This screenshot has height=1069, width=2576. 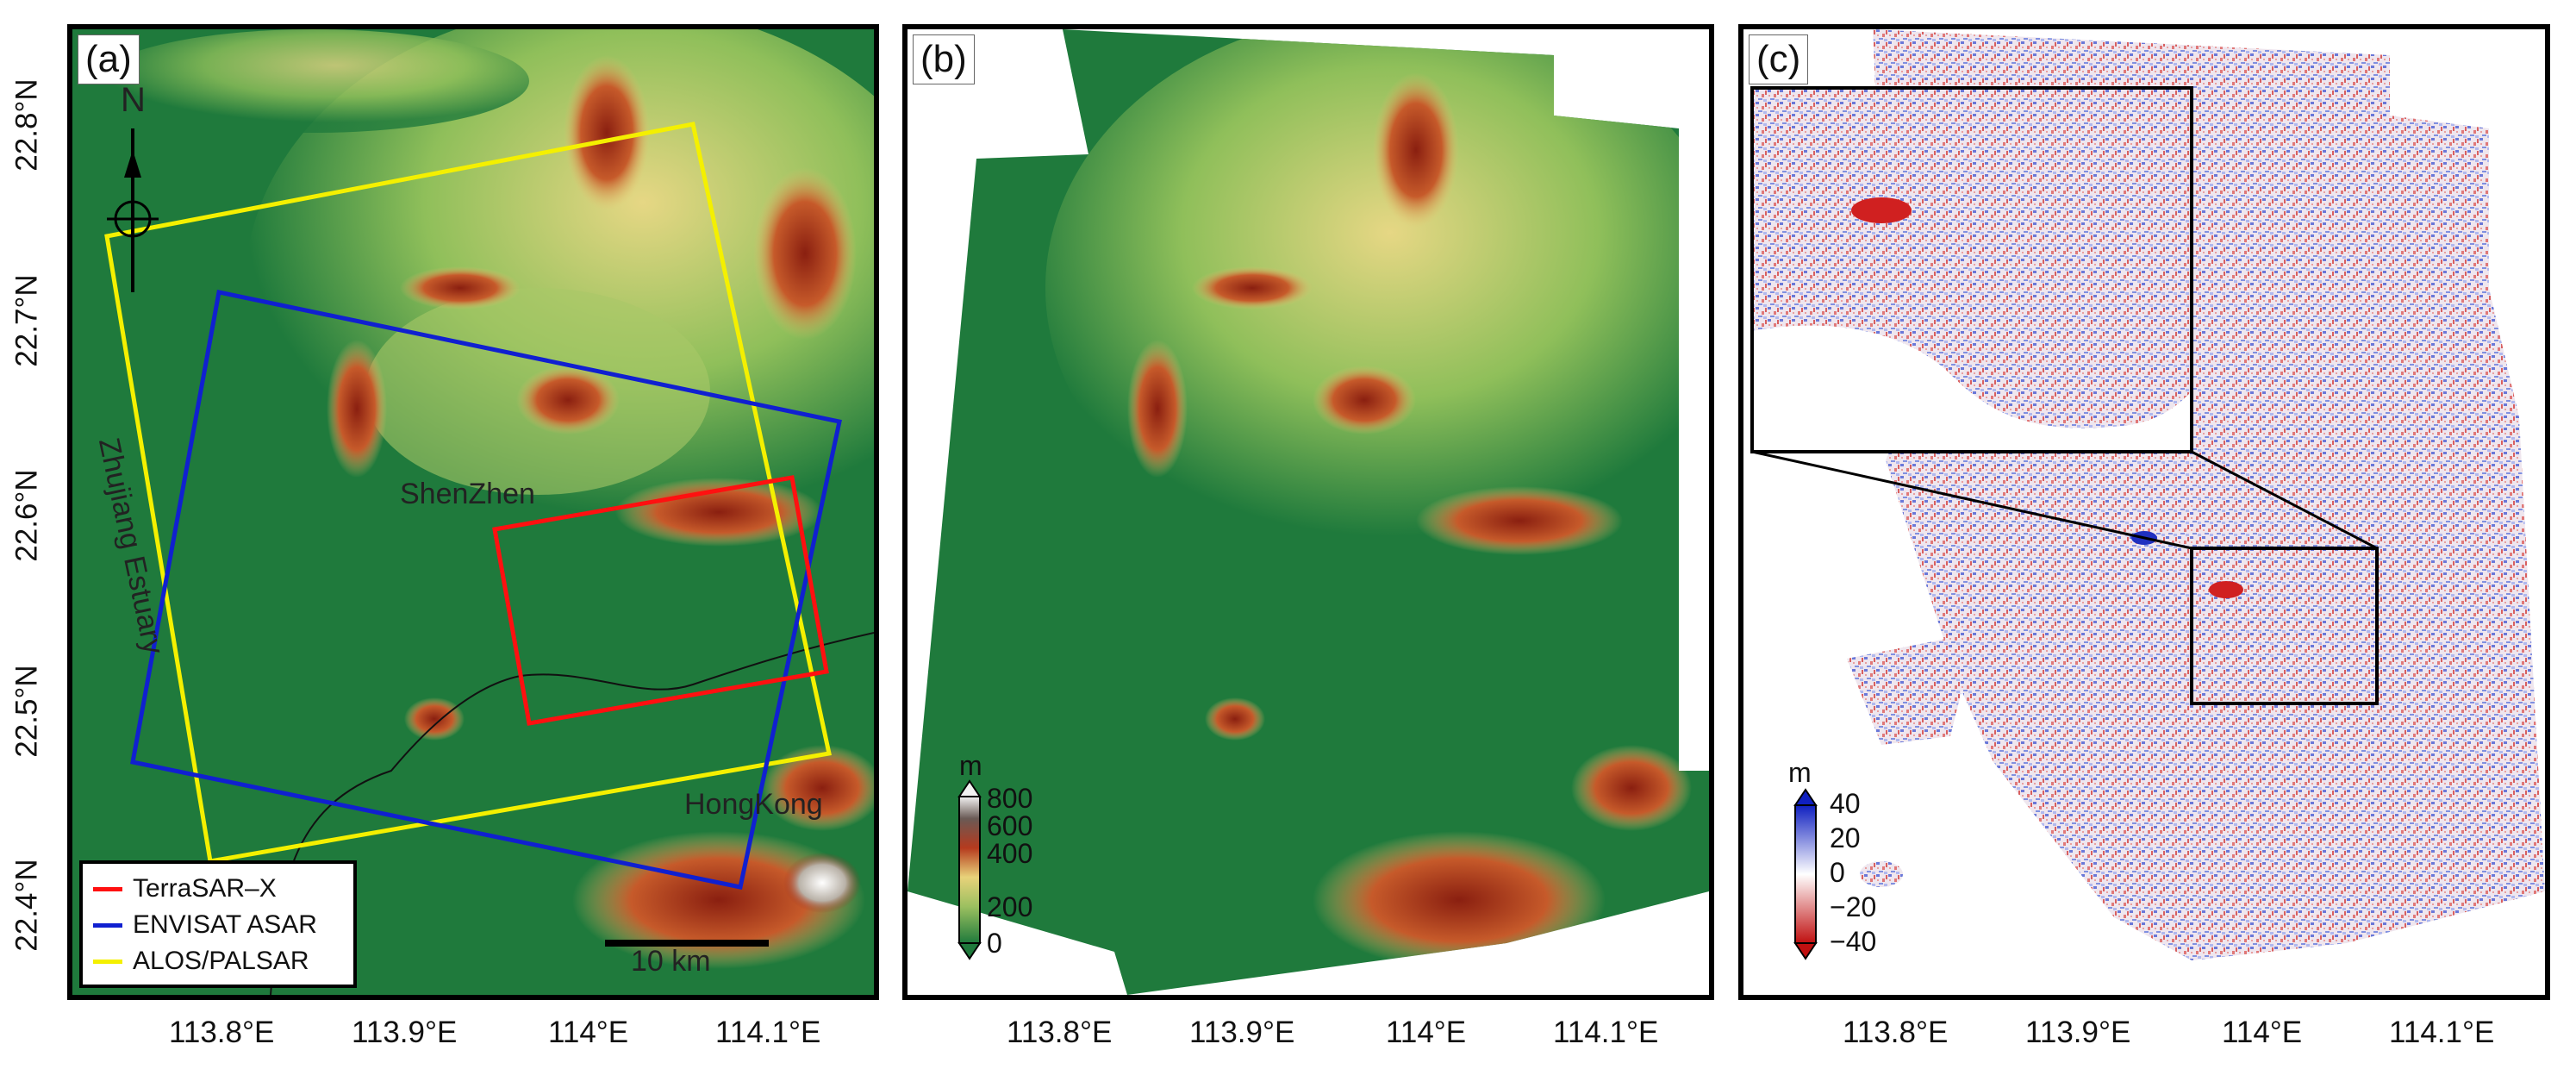 What do you see at coordinates (1779, 59) in the screenshot?
I see `panel-c-label: (c)` at bounding box center [1779, 59].